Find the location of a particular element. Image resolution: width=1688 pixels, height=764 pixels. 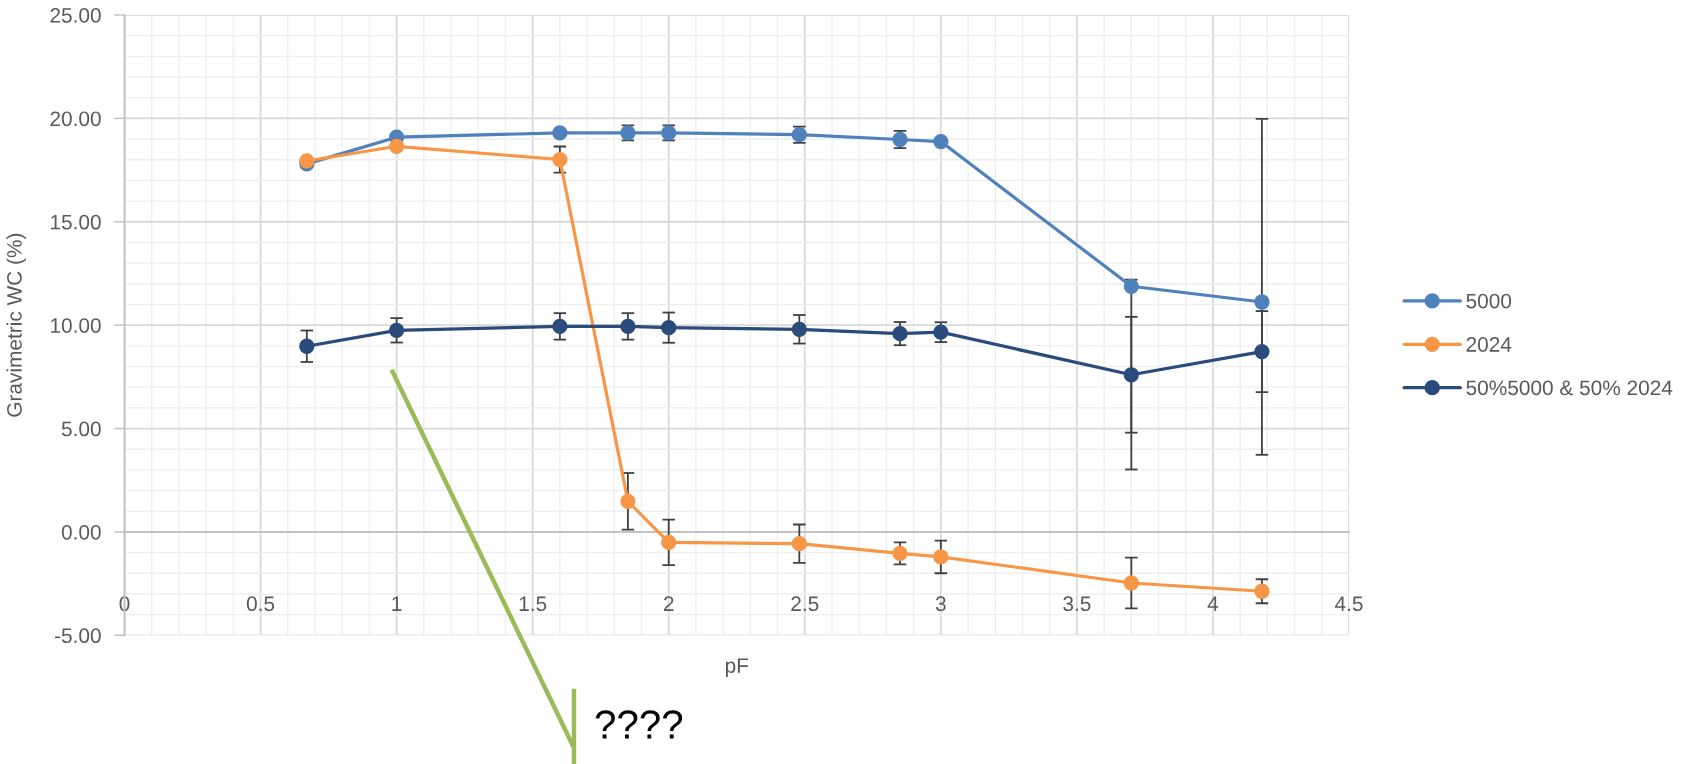

x-tick-label: 2 is located at coordinates (668, 603).